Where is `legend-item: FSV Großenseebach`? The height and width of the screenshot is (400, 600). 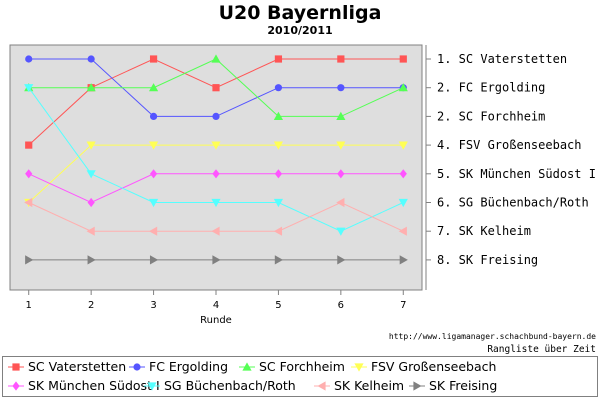 legend-item: FSV Großenseebach is located at coordinates (423, 366).